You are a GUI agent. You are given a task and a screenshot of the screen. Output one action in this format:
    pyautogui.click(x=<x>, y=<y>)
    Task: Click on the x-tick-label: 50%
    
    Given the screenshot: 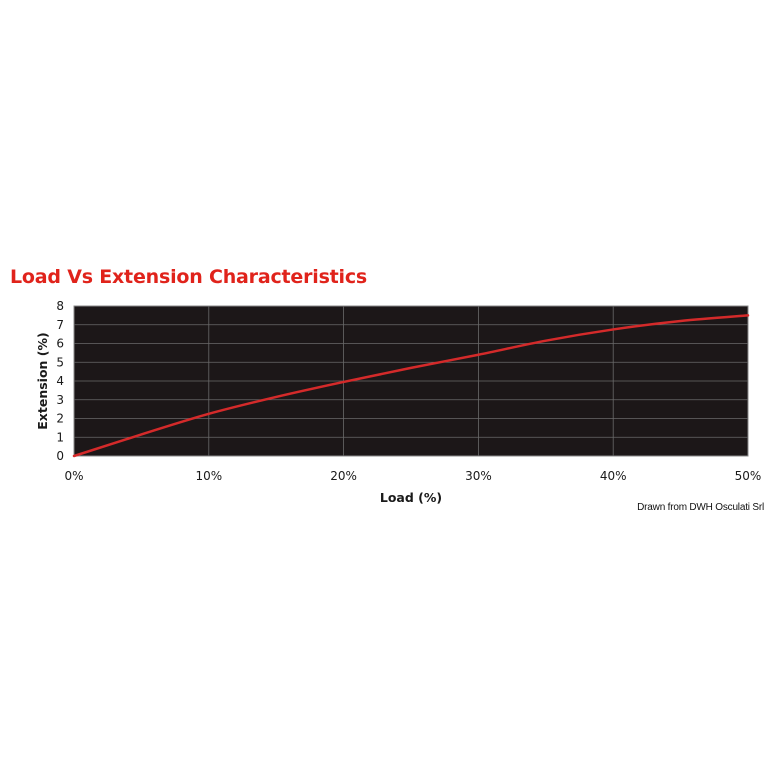 What is the action you would take?
    pyautogui.click(x=748, y=476)
    